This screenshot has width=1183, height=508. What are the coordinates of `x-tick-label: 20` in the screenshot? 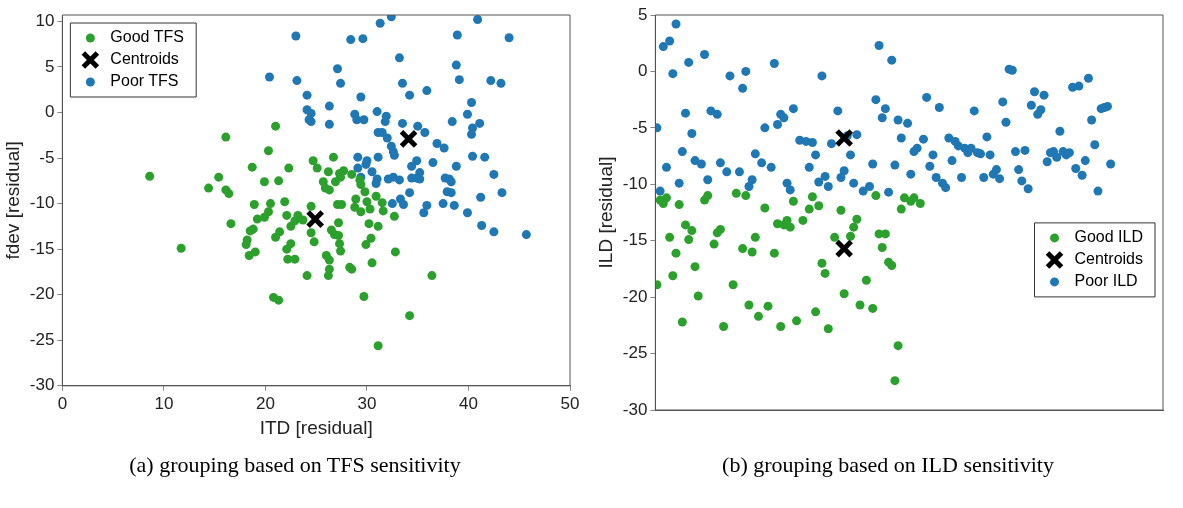 It's located at (265, 403).